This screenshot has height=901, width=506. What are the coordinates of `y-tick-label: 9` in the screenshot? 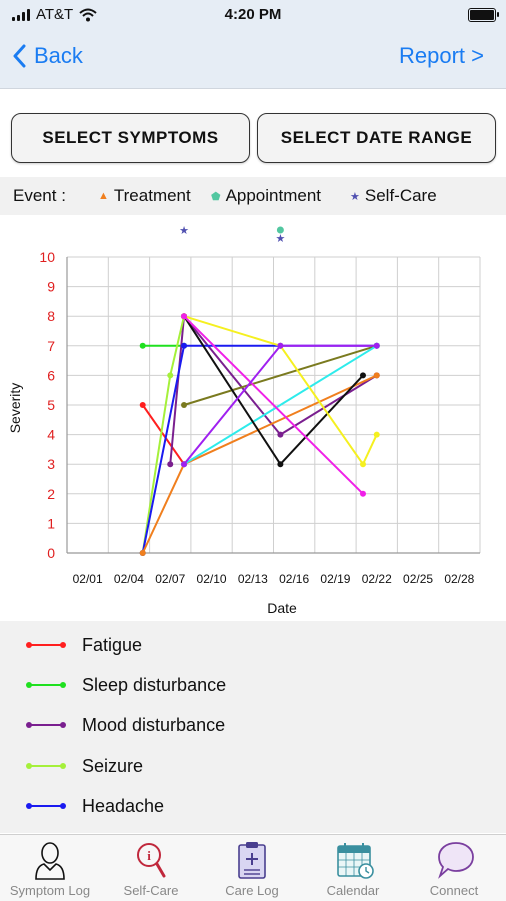 It's located at (51, 287).